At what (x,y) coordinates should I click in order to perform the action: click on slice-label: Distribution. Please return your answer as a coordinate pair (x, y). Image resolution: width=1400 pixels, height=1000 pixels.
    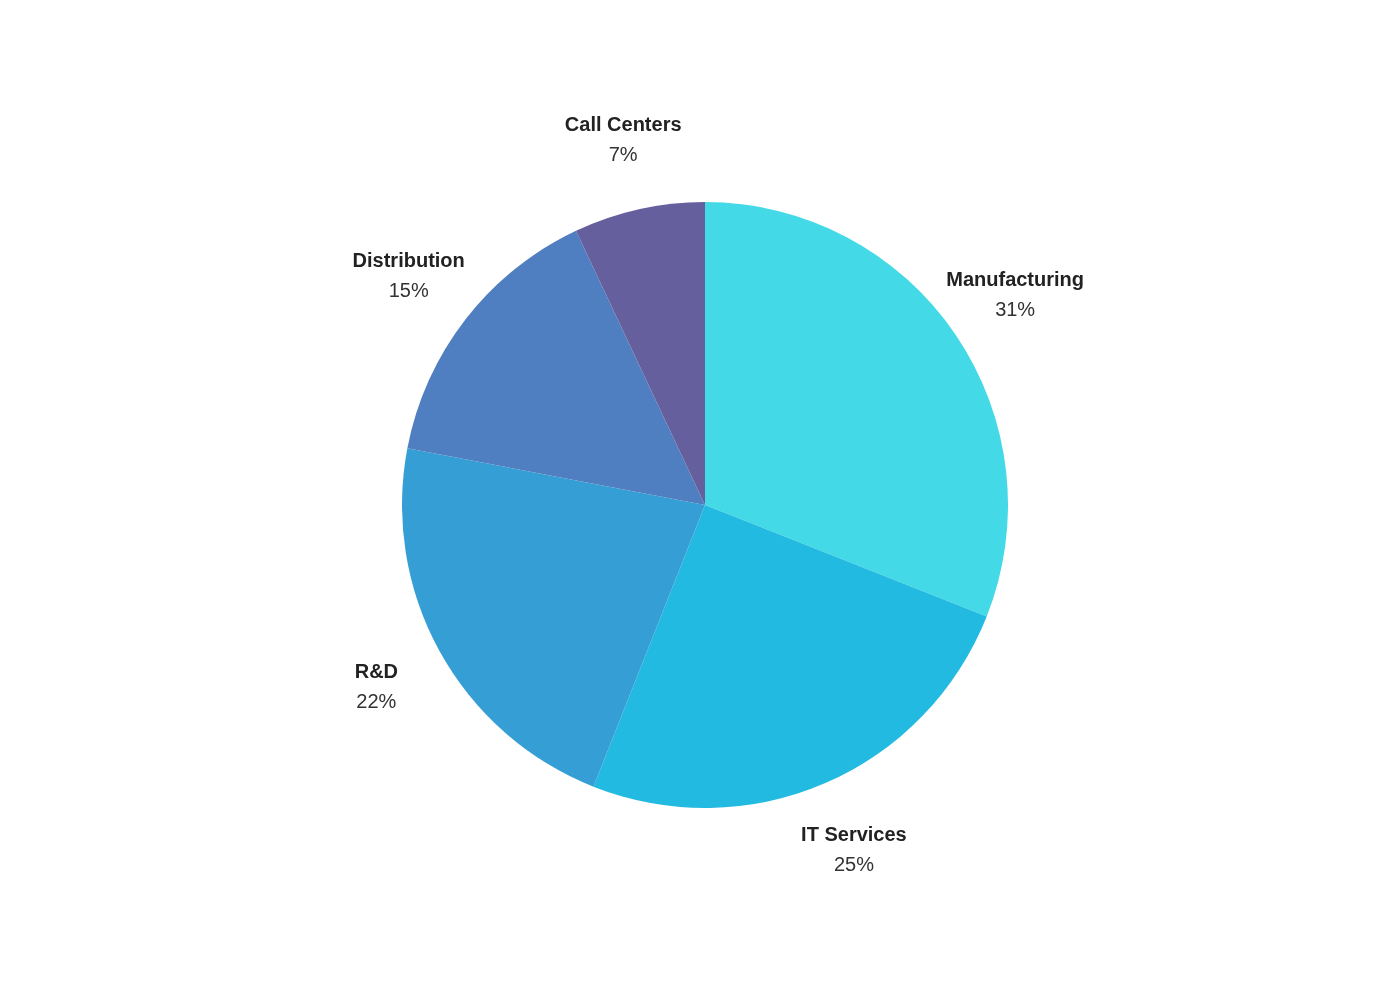
    Looking at the image, I should click on (408, 260).